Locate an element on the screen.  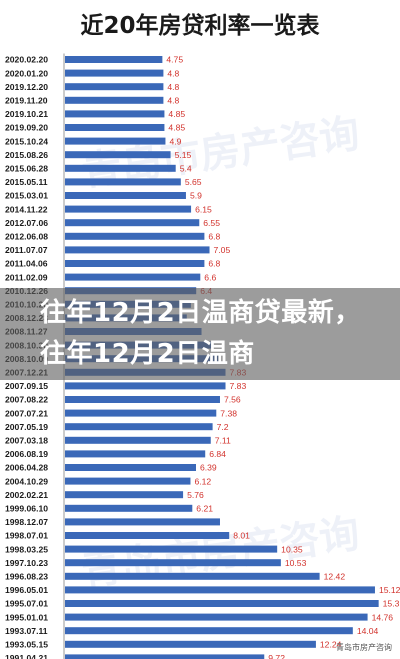
value-label: 7.11 is located at coordinates (223, 441).